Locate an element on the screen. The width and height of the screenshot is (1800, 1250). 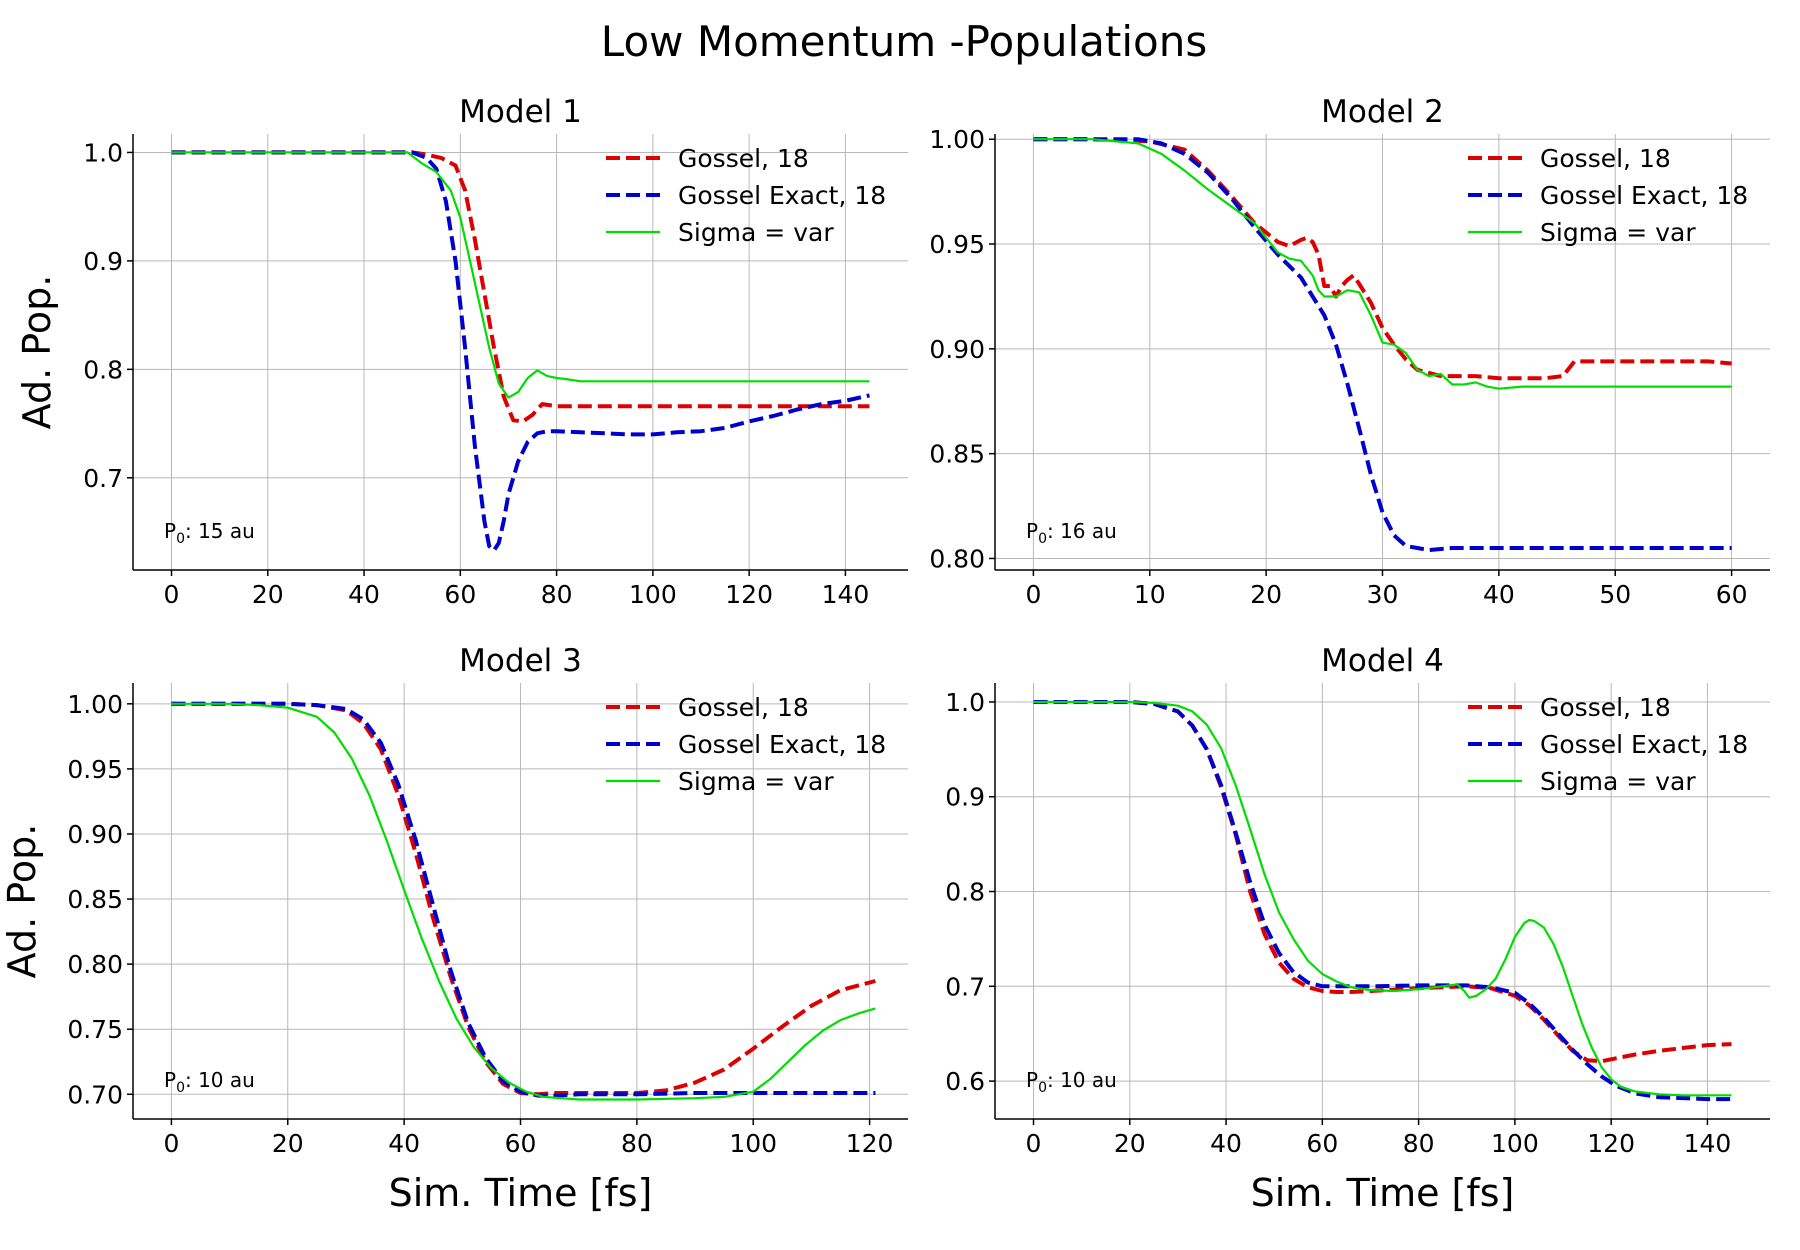
figure-title: Low Momentum -Populations is located at coordinates (904, 41).